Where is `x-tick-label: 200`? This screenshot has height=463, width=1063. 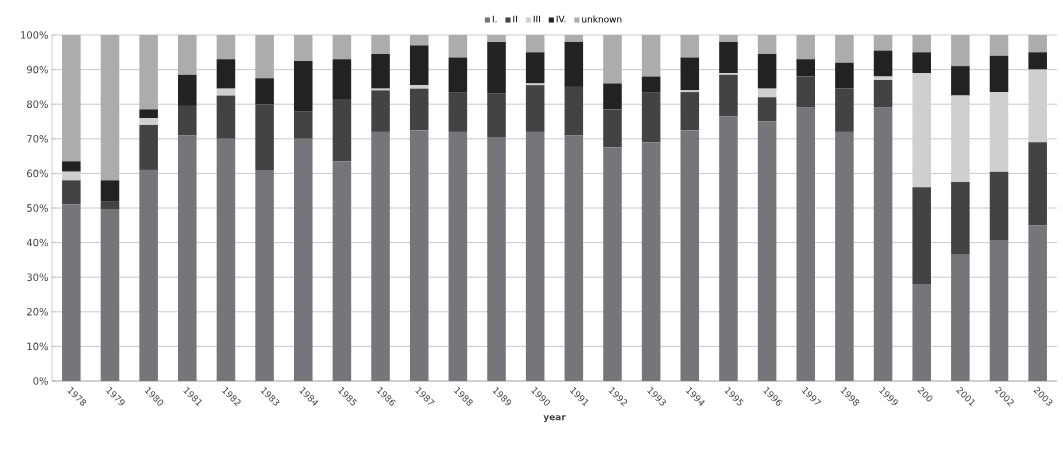
x-tick-label: 200 is located at coordinates (925, 394).